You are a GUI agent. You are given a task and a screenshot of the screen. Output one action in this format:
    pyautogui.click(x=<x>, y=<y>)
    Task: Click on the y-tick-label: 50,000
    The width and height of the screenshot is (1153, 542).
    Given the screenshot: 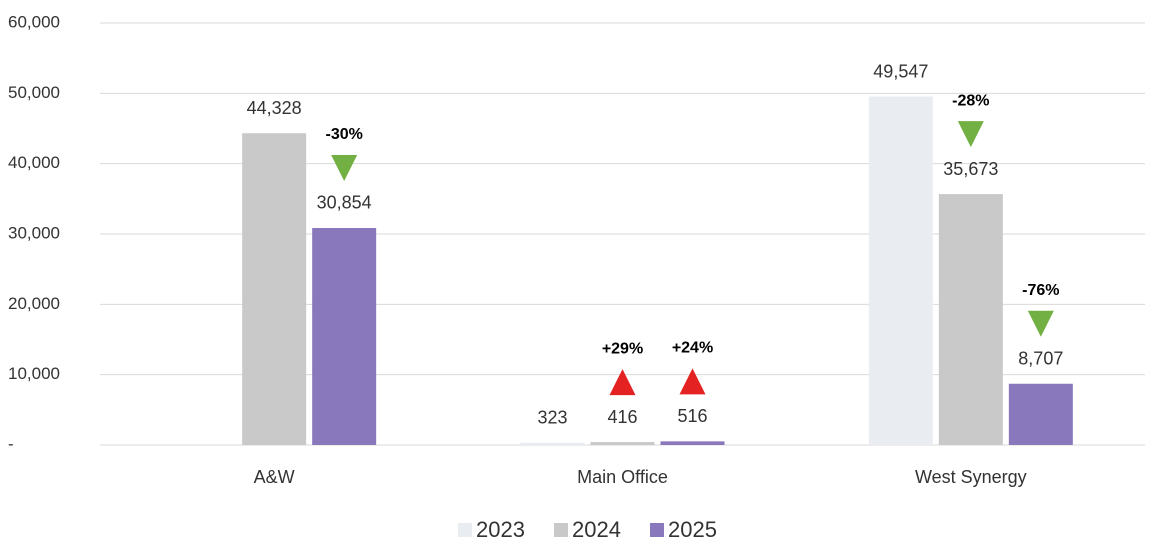 What is the action you would take?
    pyautogui.click(x=34, y=92)
    